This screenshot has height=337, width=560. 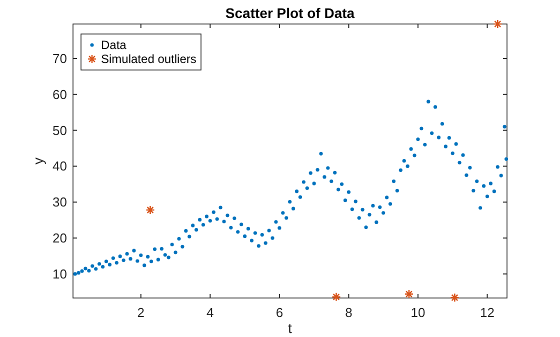 I want to click on x-axis-title: t, so click(x=290, y=328).